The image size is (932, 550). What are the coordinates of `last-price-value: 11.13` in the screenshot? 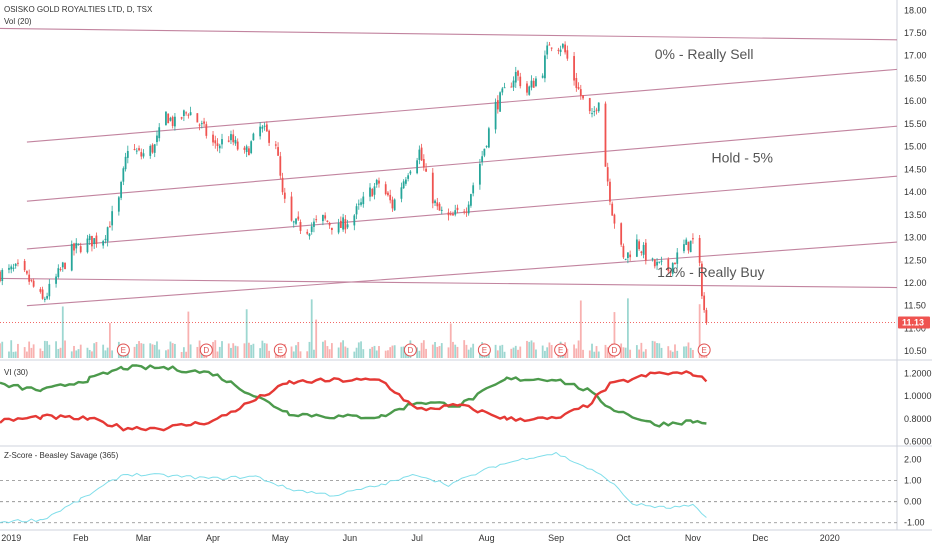 It's located at (913, 323).